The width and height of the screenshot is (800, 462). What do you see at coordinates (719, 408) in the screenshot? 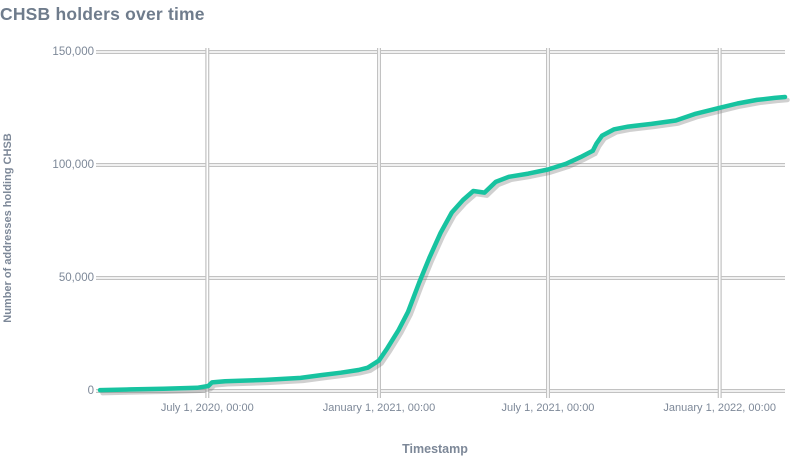
I see `x-tick-label: January 1, 2022, 00:00` at bounding box center [719, 408].